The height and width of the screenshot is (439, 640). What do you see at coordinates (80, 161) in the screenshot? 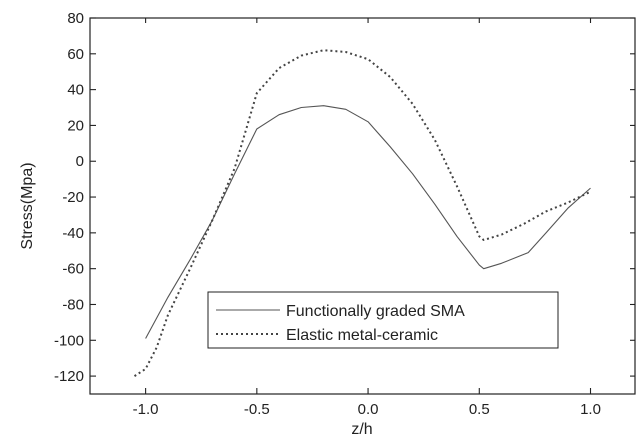
I see `y-tick-label: 0` at bounding box center [80, 161].